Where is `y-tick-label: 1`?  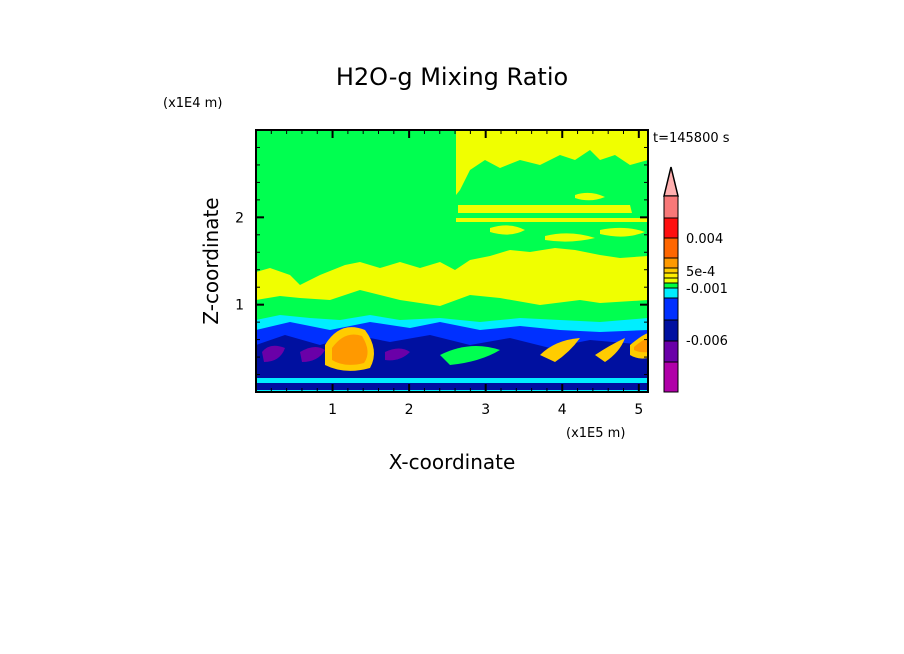
y-tick-label: 1 is located at coordinates (239, 306).